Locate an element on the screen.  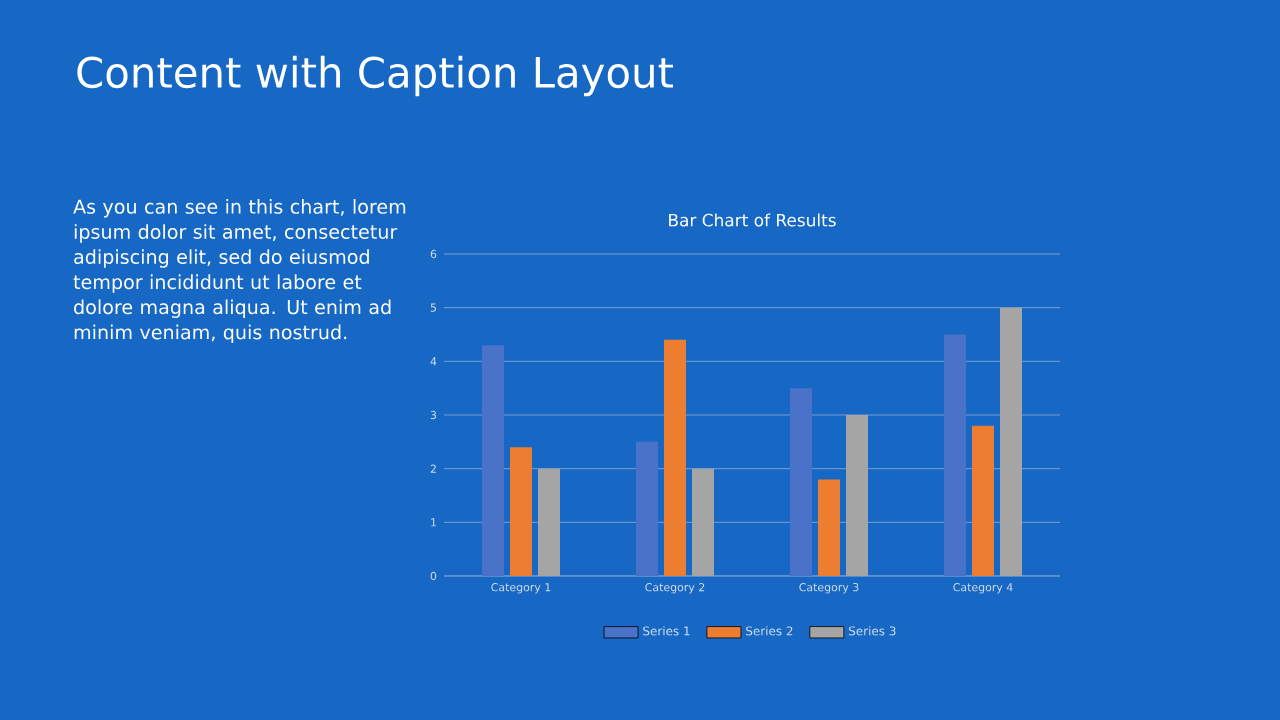
chart-title: Content with Caption Layout is located at coordinates (375, 76).